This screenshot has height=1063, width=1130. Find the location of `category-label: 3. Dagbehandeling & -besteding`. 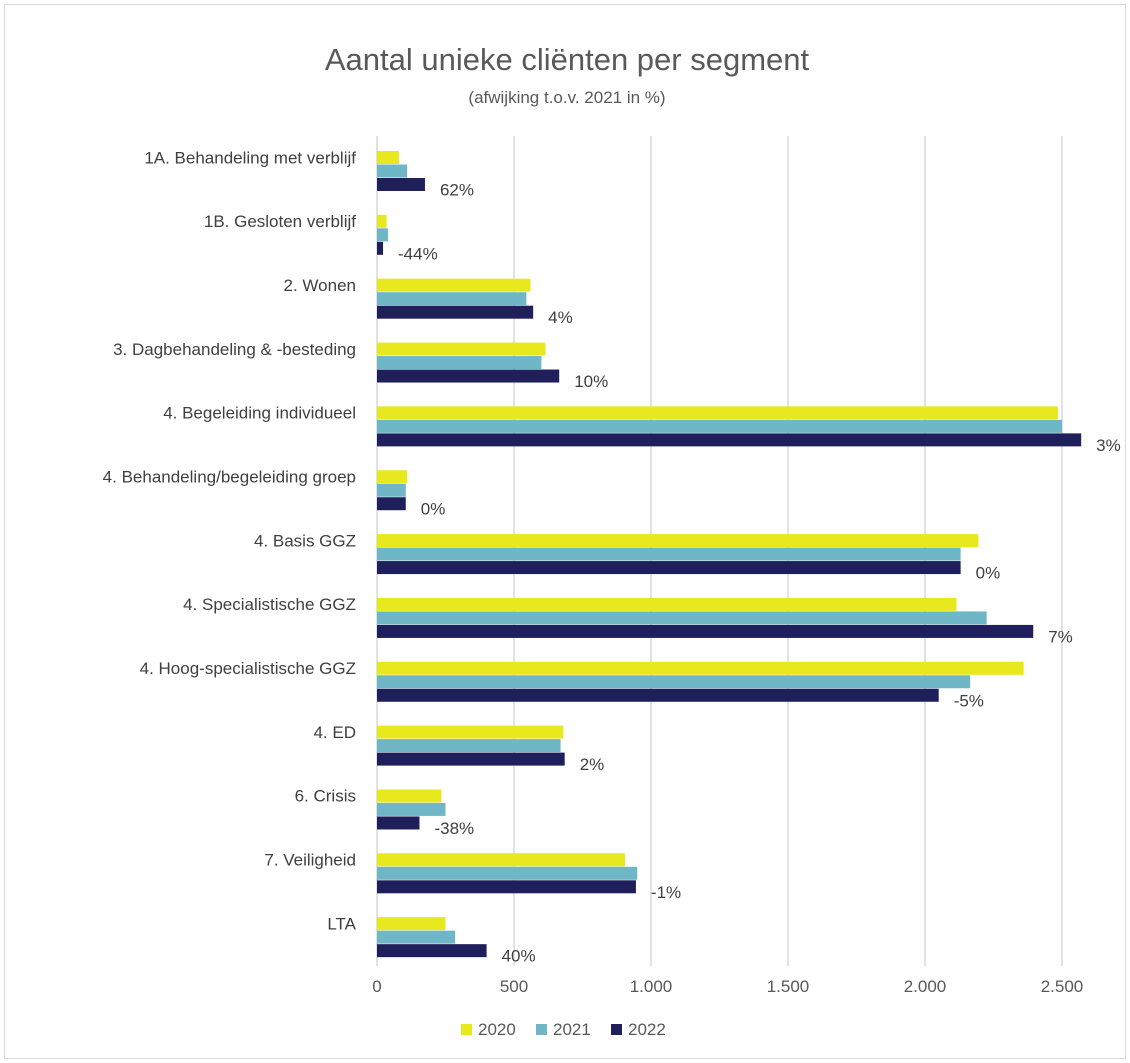

category-label: 3. Dagbehandeling & -besteding is located at coordinates (234, 349).